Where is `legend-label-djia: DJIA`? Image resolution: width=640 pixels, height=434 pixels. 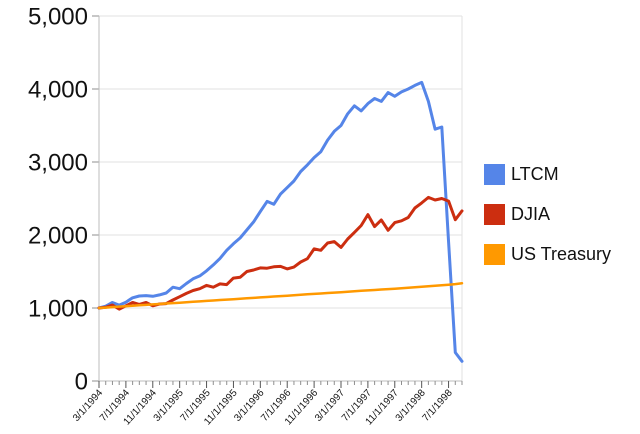 legend-label-djia: DJIA is located at coordinates (531, 214).